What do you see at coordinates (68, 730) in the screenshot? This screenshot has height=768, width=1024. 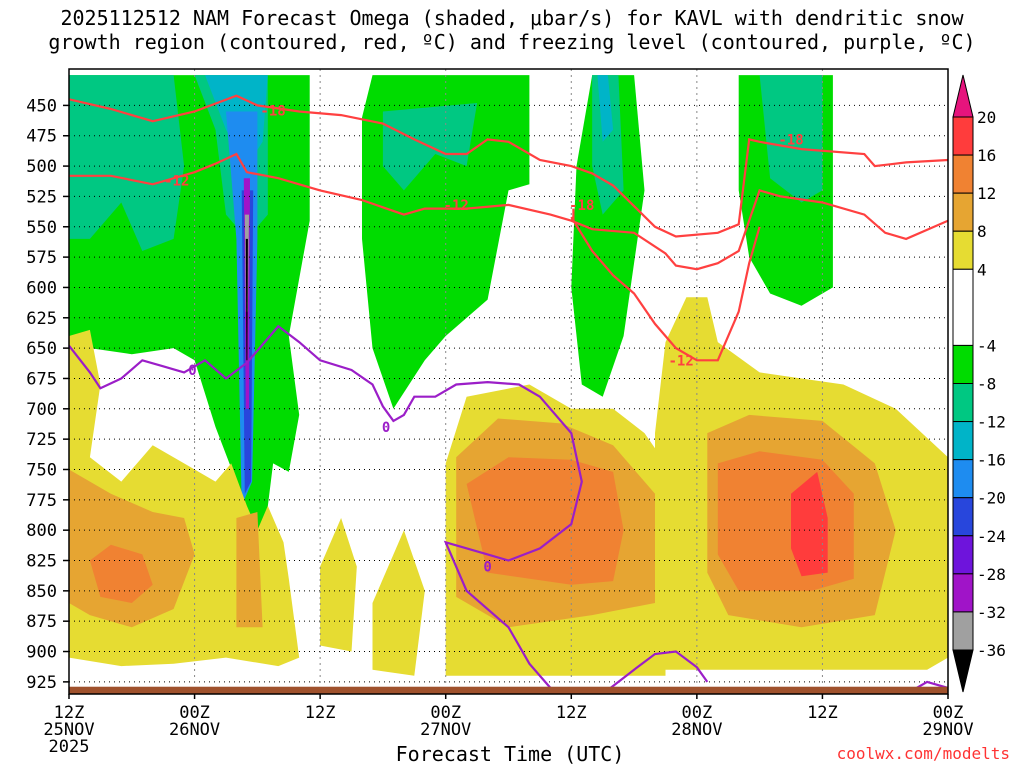 I see `x-tick-date: 25NOV` at bounding box center [68, 730].